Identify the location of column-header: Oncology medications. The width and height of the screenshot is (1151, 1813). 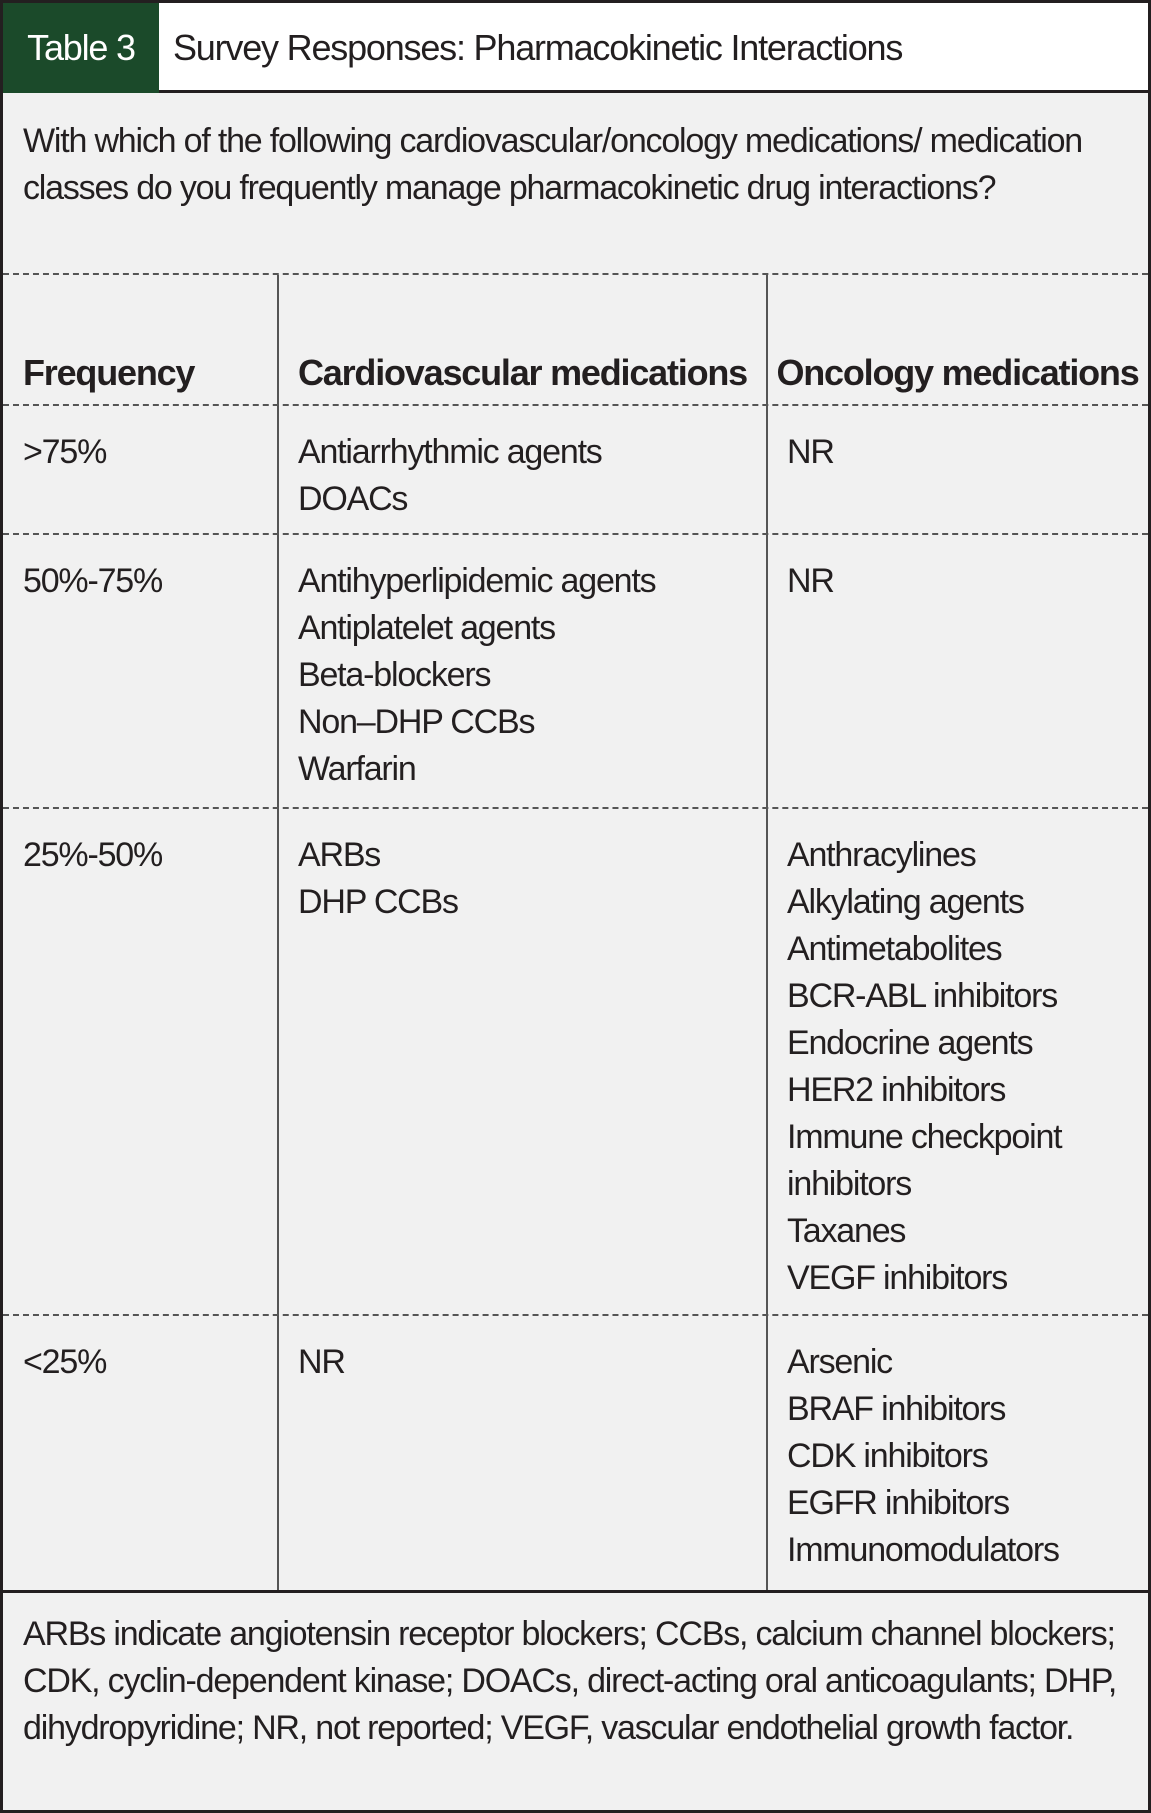
(957, 340).